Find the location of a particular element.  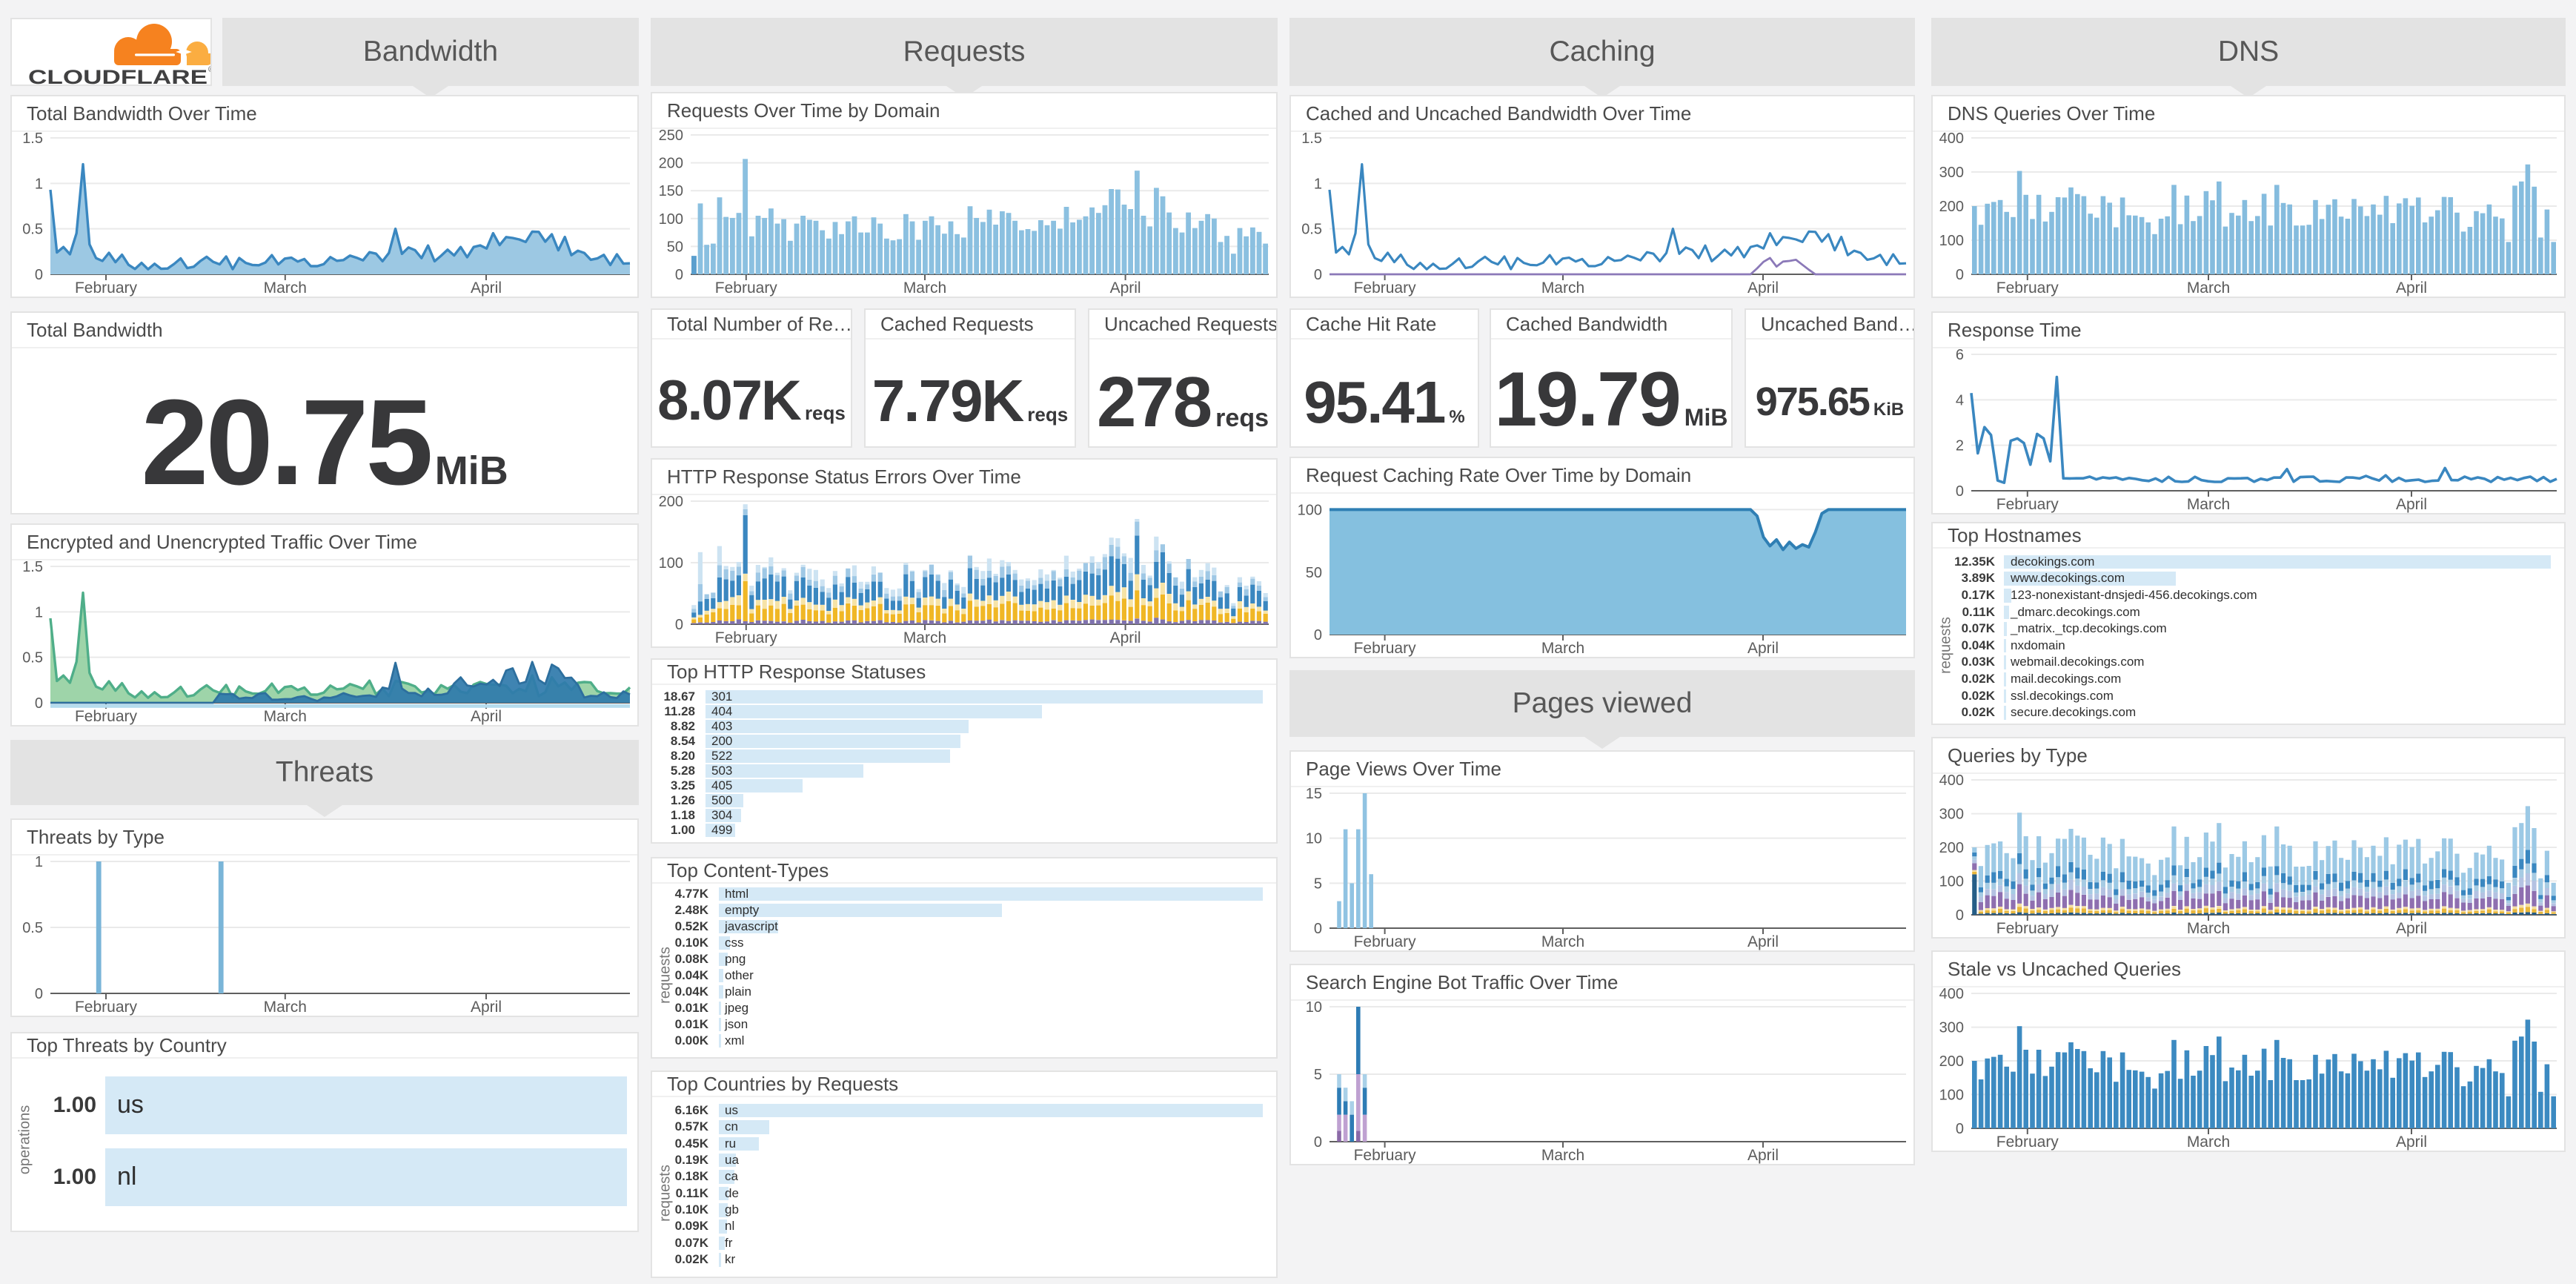

svg-text: 6 is located at coordinates (1960, 355).